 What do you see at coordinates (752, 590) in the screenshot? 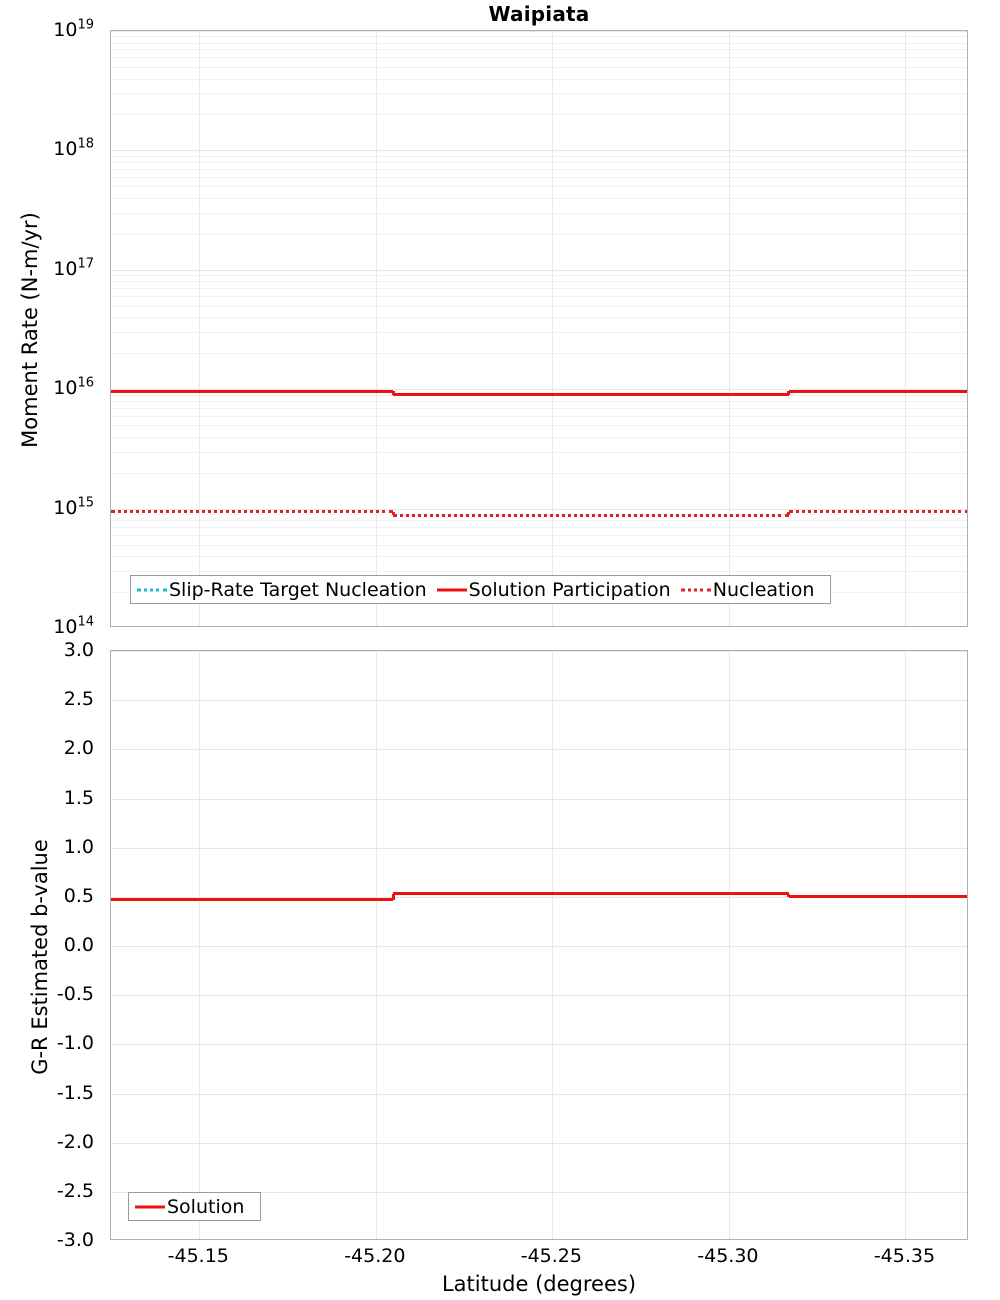
I see `legend-entry: Nucleation` at bounding box center [752, 590].